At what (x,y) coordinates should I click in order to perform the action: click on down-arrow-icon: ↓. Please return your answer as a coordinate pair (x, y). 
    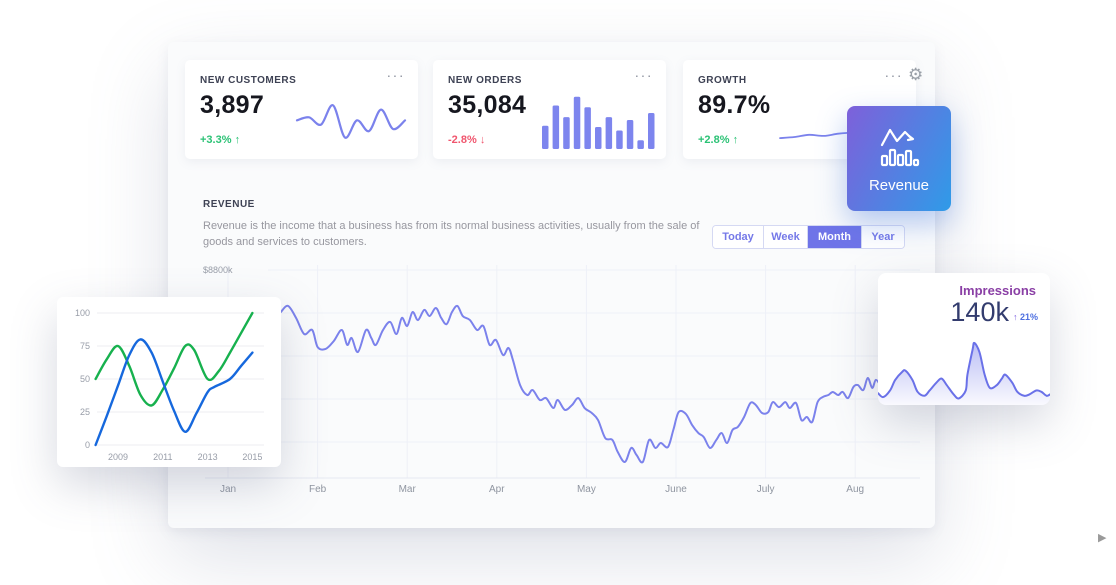
    Looking at the image, I should click on (482, 140).